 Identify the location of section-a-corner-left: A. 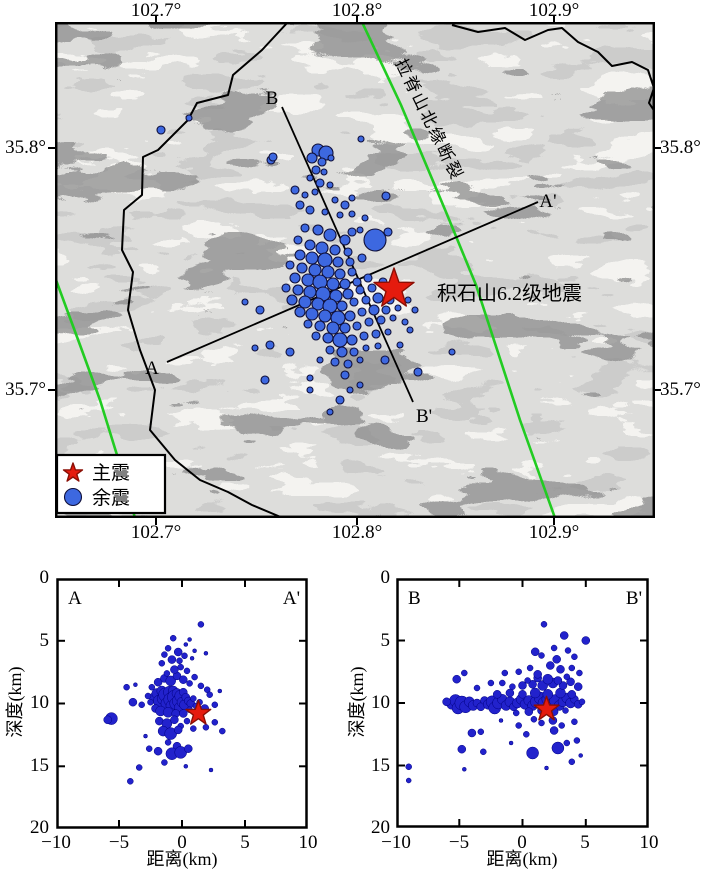
(75, 598).